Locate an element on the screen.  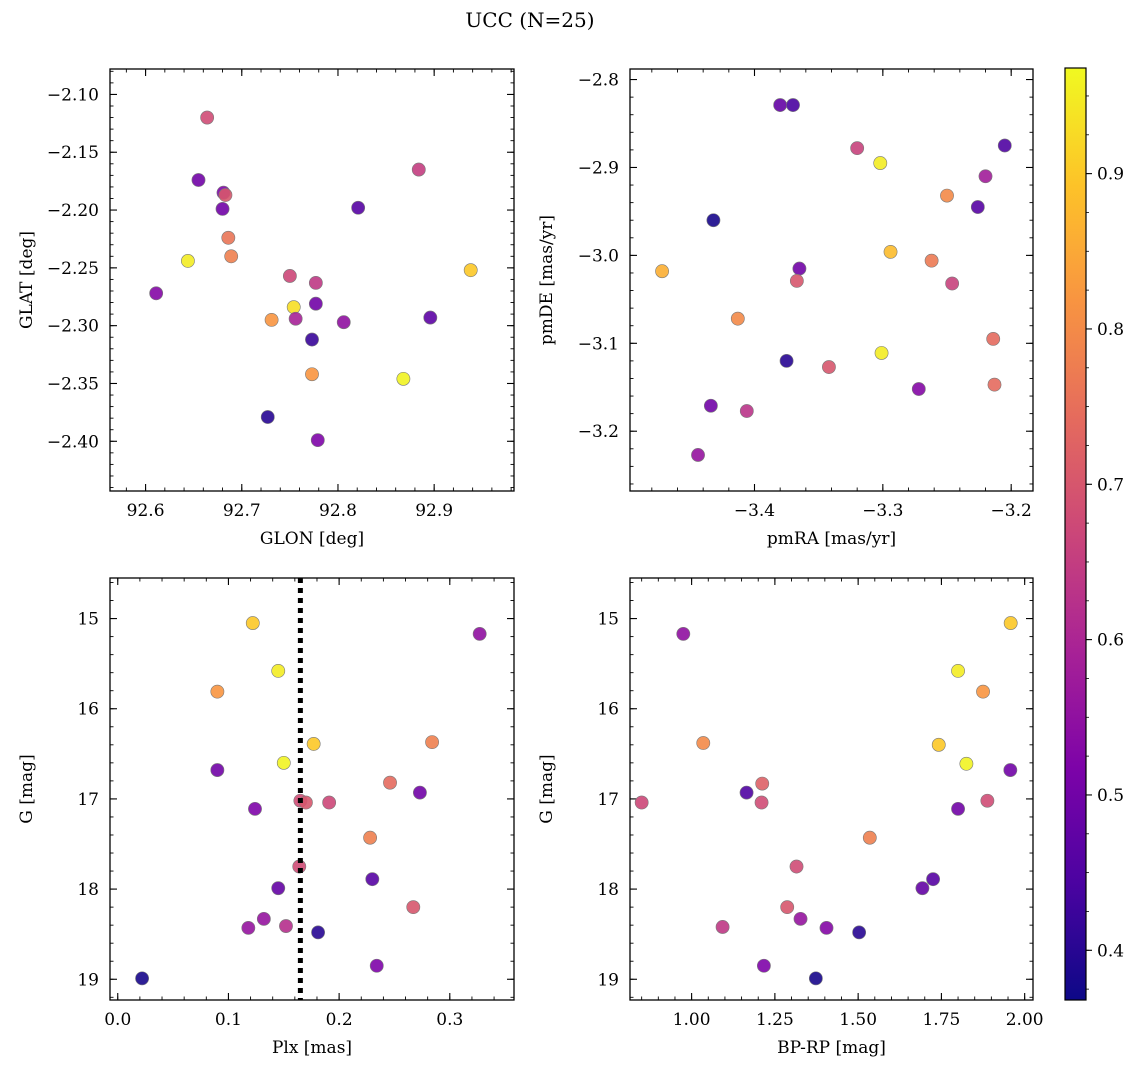
colorbar-tick-label: 0.8 is located at coordinates (1110, 330).